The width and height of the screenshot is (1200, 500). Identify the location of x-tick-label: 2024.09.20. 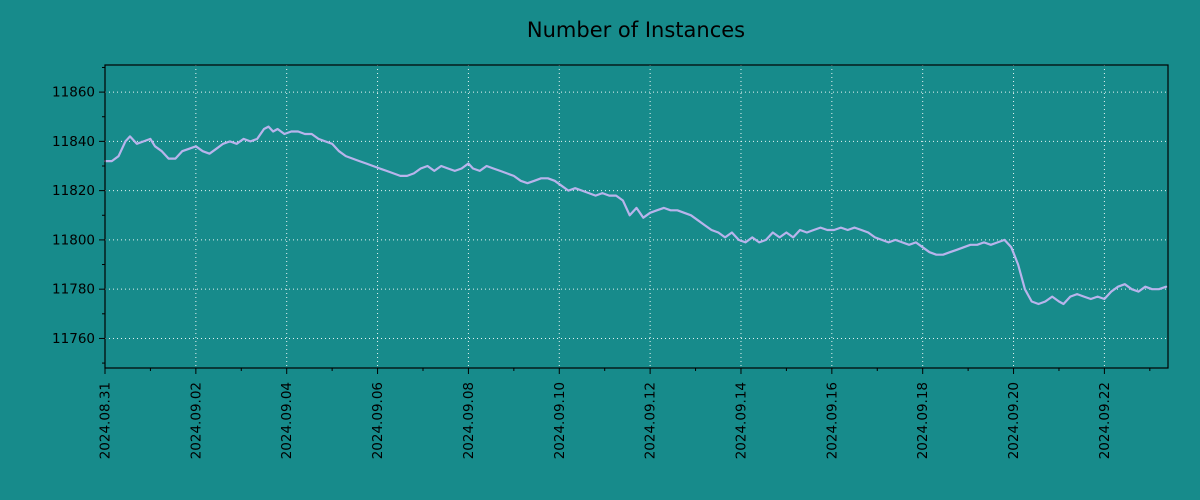
(1014, 420).